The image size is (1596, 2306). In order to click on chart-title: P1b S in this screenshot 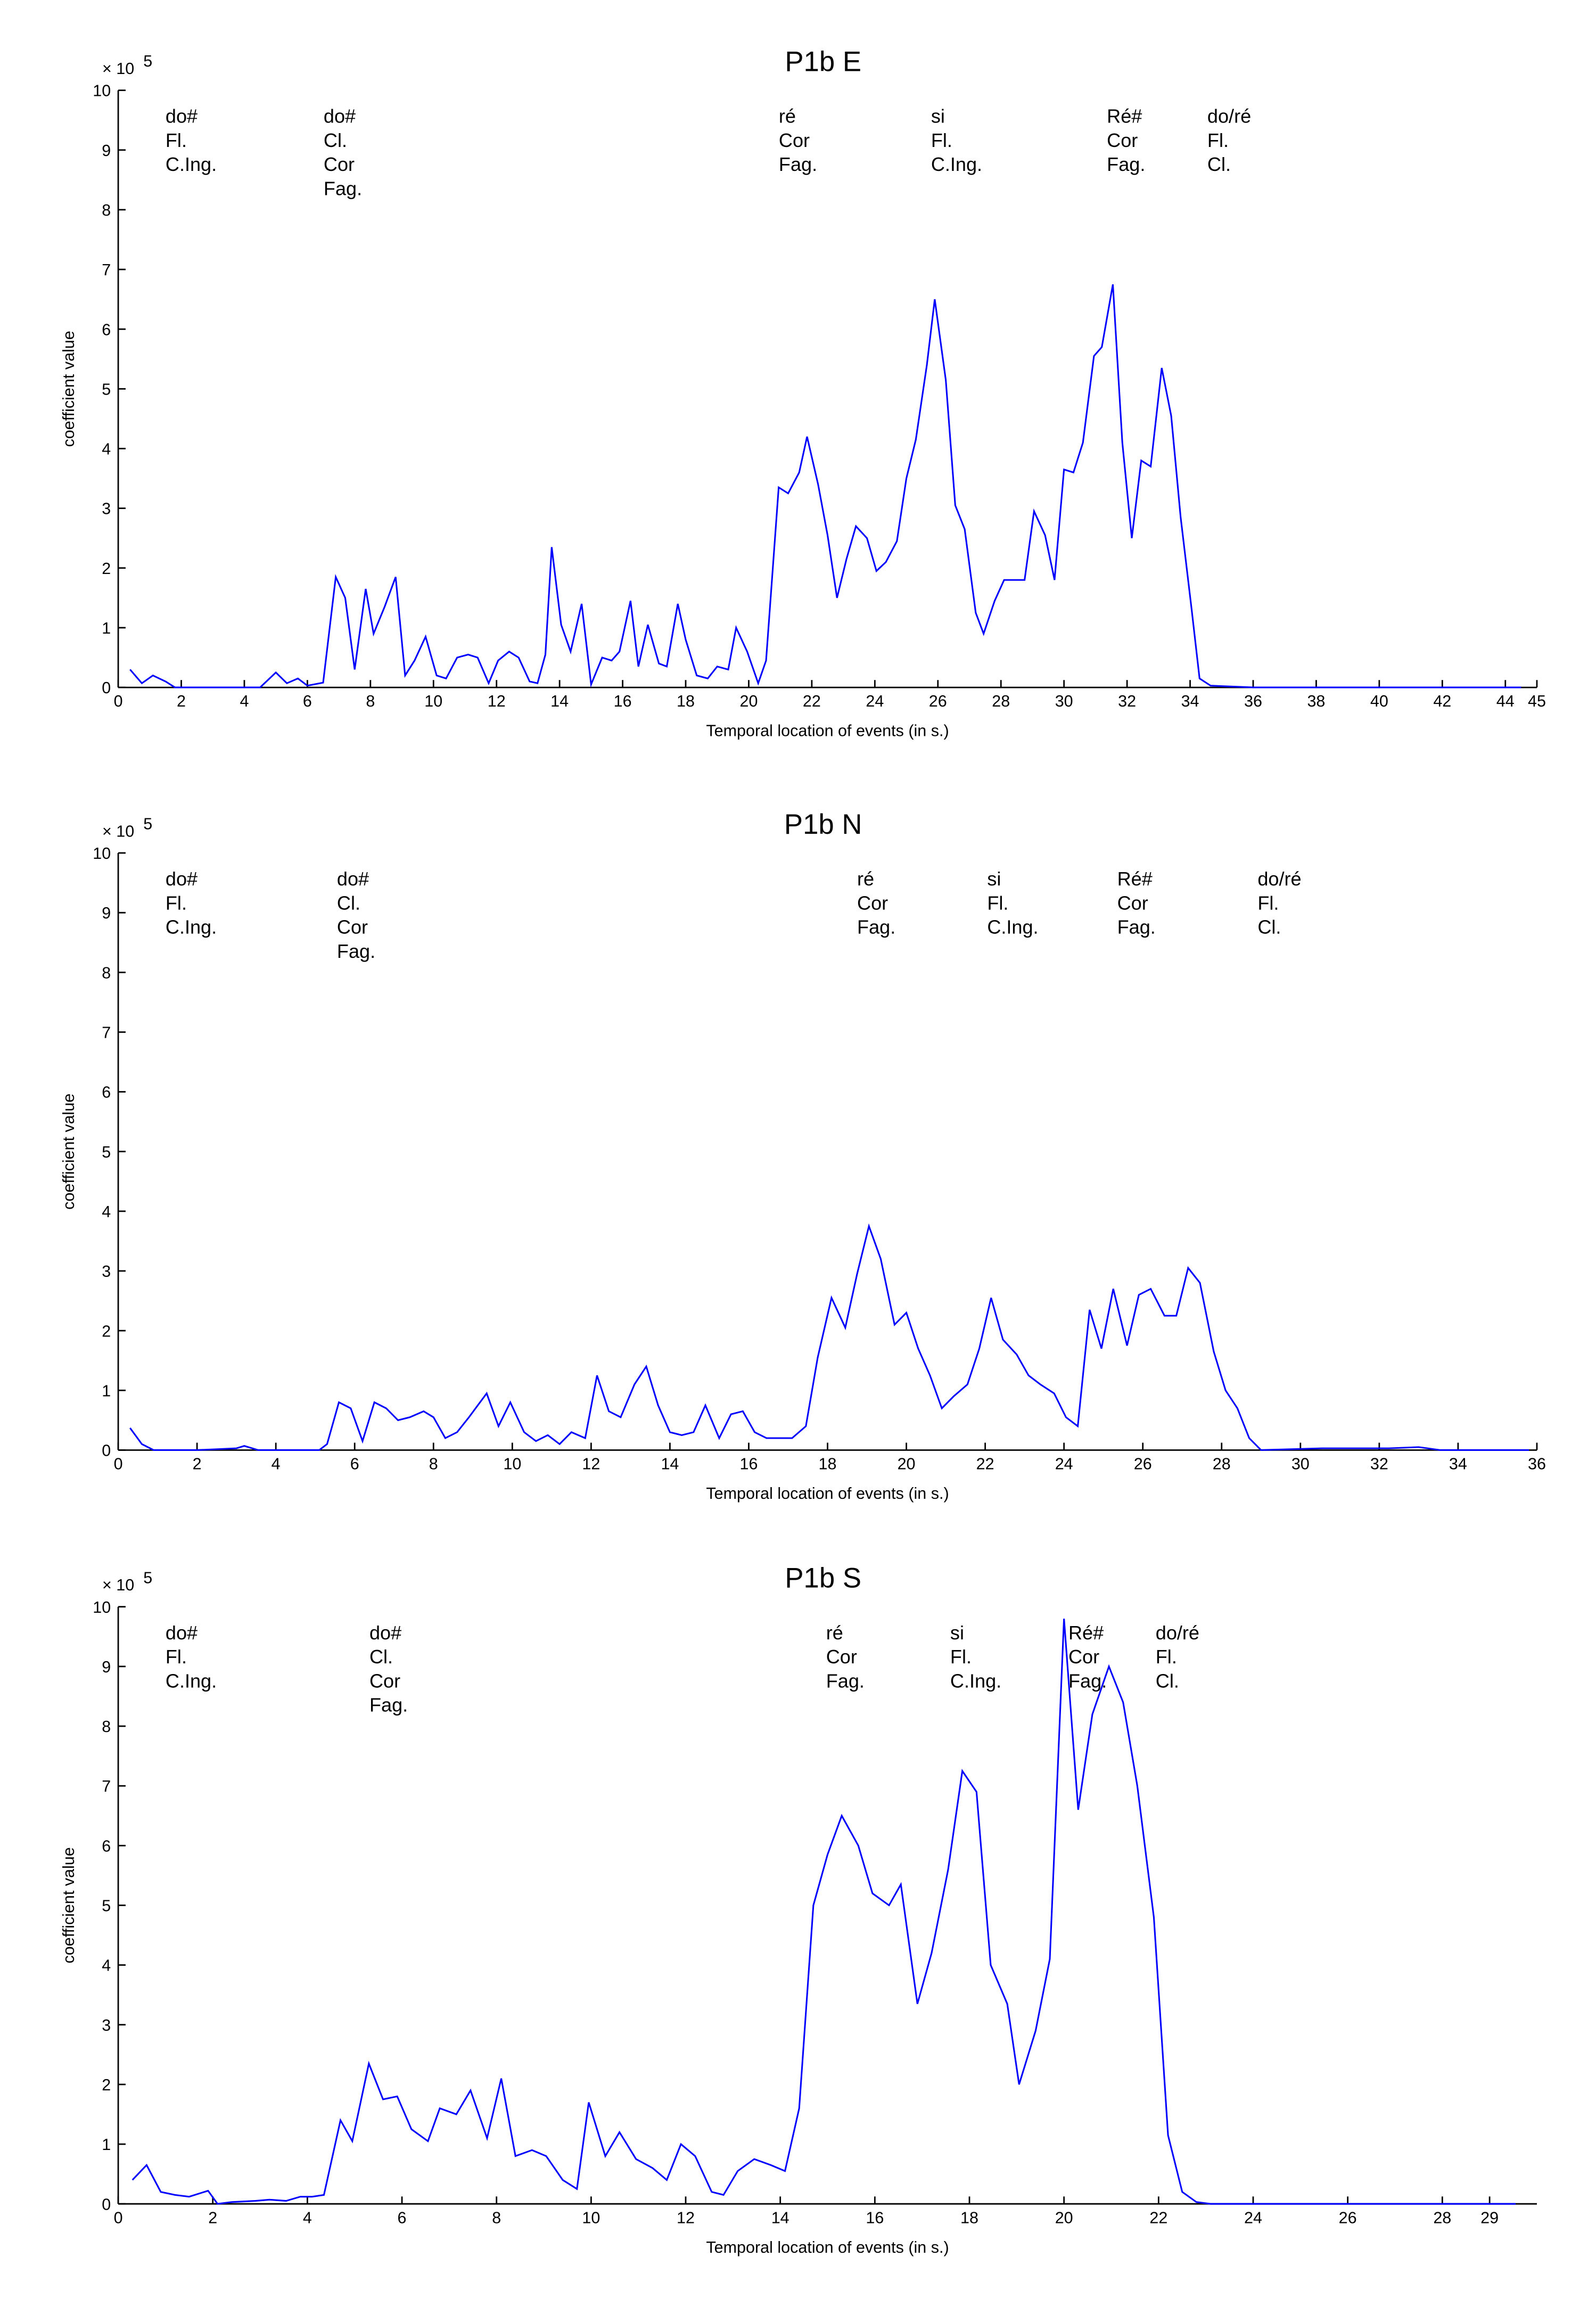, I will do `click(823, 1578)`.